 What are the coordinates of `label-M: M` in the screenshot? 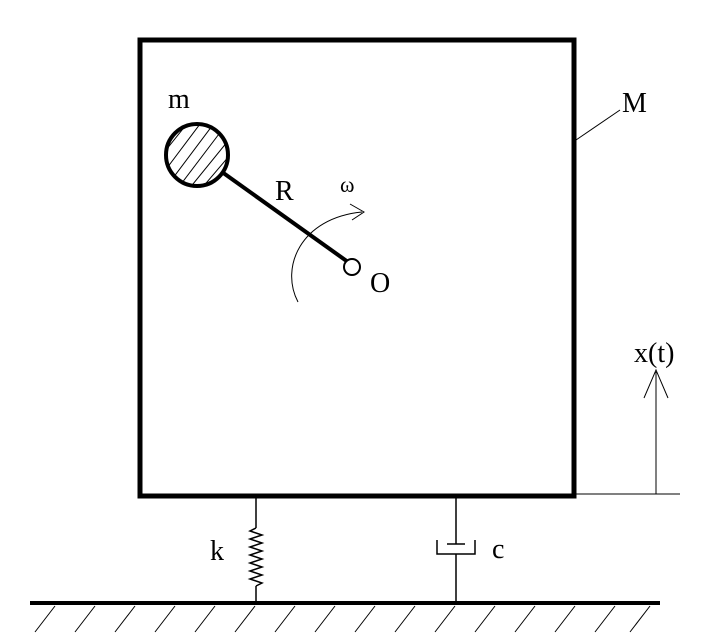 It's located at (634, 103).